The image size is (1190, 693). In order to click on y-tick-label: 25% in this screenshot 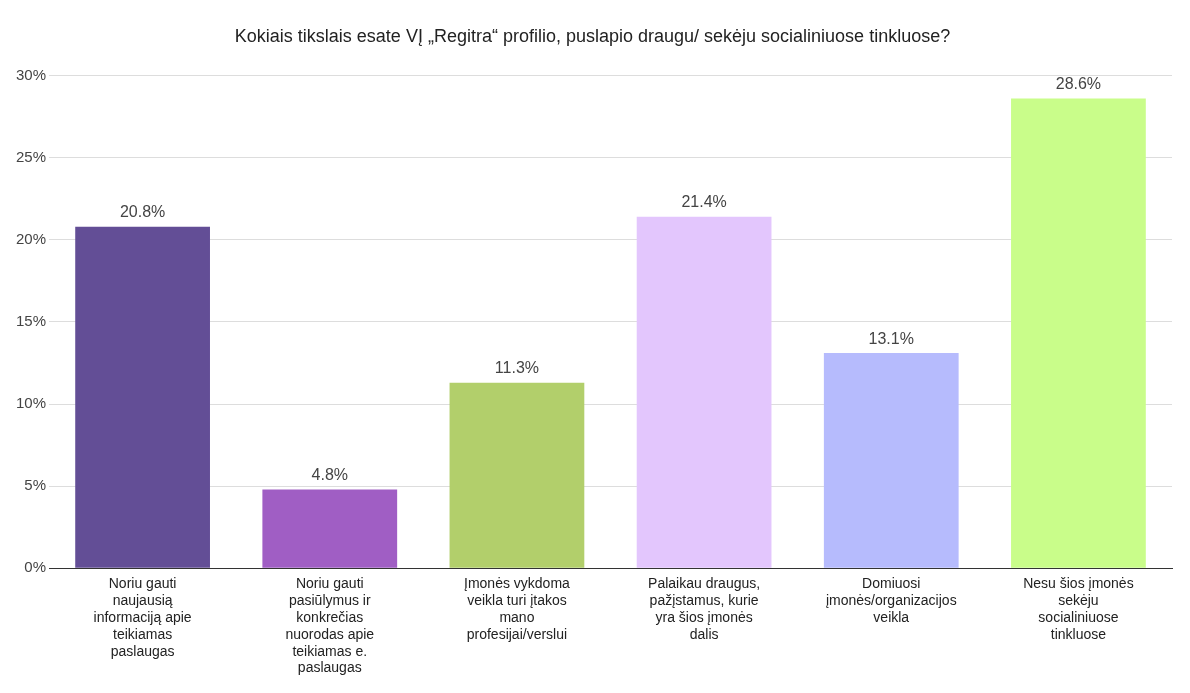, I will do `click(31, 156)`.